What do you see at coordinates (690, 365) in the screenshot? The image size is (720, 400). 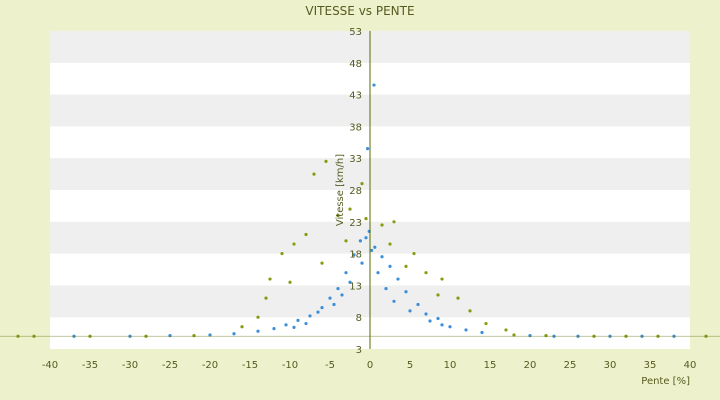 I see `x-tick-label: 40` at bounding box center [690, 365].